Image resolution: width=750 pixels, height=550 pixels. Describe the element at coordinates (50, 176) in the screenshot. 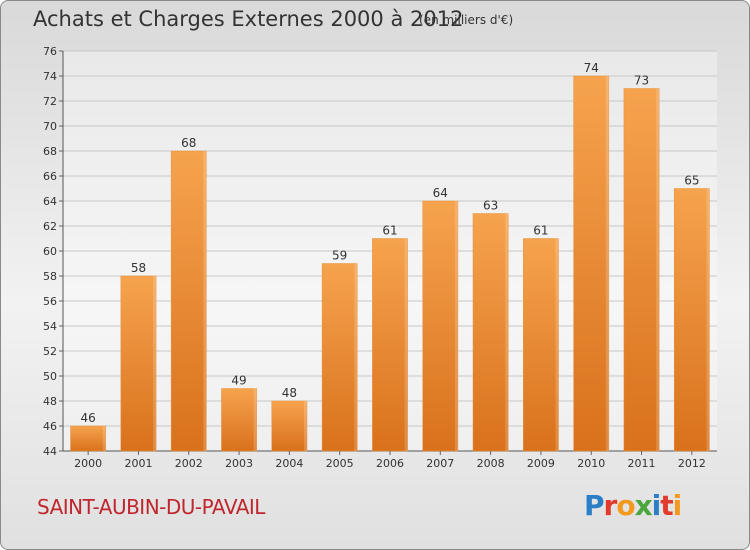

I see `y-tick-label: 66` at that location.